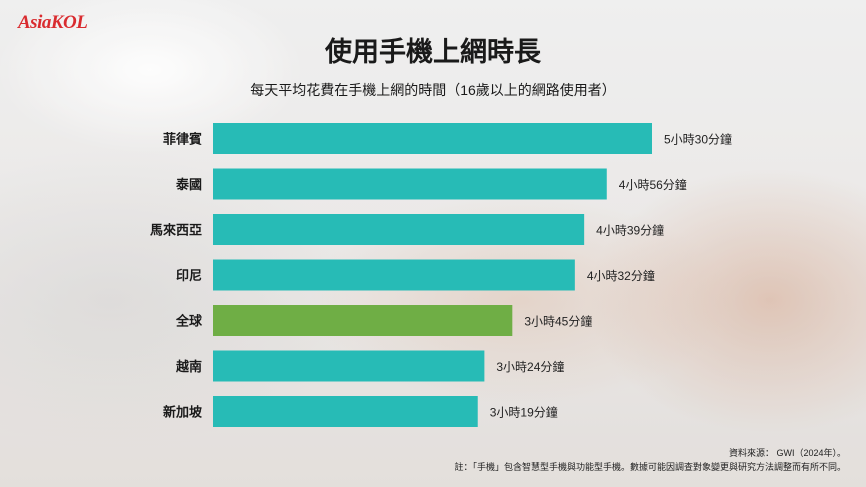 The width and height of the screenshot is (866, 487). Describe the element at coordinates (433, 52) in the screenshot. I see `chart-title: 使用手機上網時長` at that location.